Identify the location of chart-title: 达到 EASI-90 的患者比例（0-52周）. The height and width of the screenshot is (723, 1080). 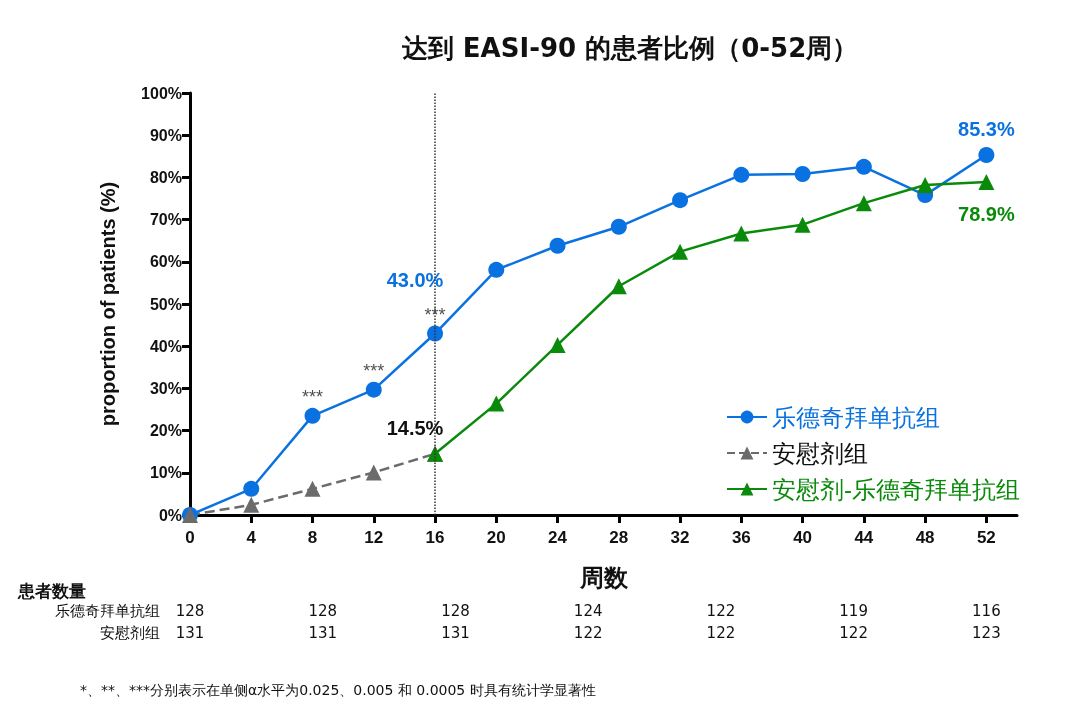
(629, 48).